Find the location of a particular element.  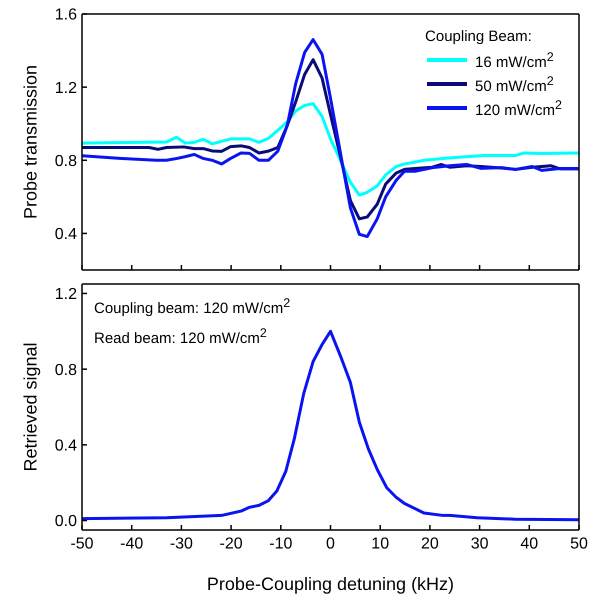

y-axis-title: Probe transmission is located at coordinates (30, 142).